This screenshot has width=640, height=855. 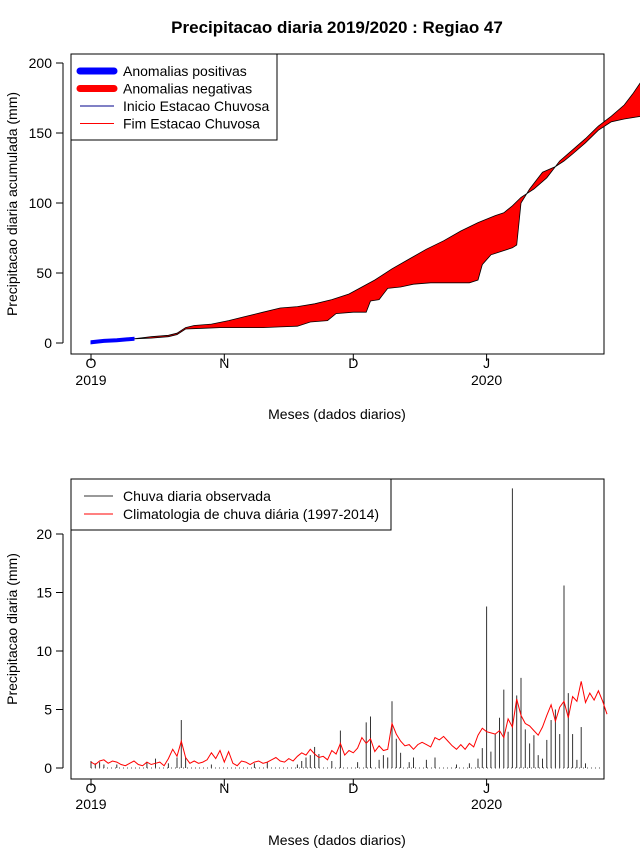 I want to click on climatology-series, so click(x=349, y=724).